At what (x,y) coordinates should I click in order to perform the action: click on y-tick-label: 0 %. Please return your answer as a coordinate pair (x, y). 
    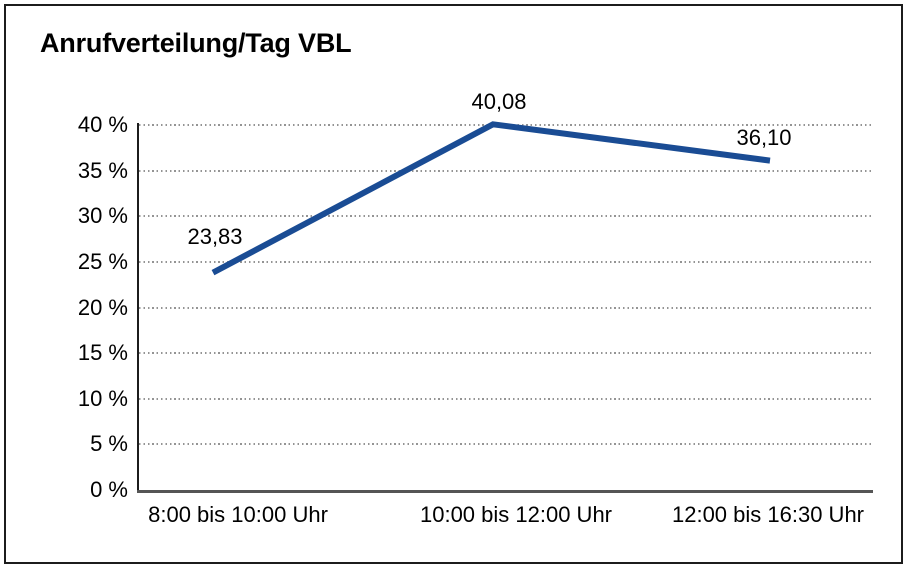
    Looking at the image, I should click on (109, 489).